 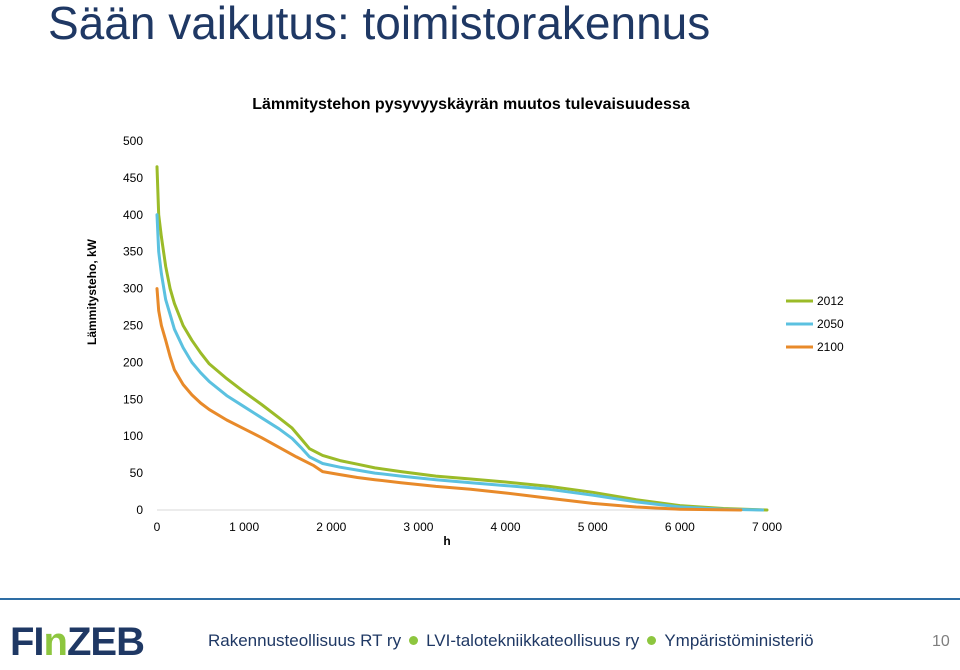 What do you see at coordinates (830, 347) in the screenshot?
I see `legend-label-2100: 2100` at bounding box center [830, 347].